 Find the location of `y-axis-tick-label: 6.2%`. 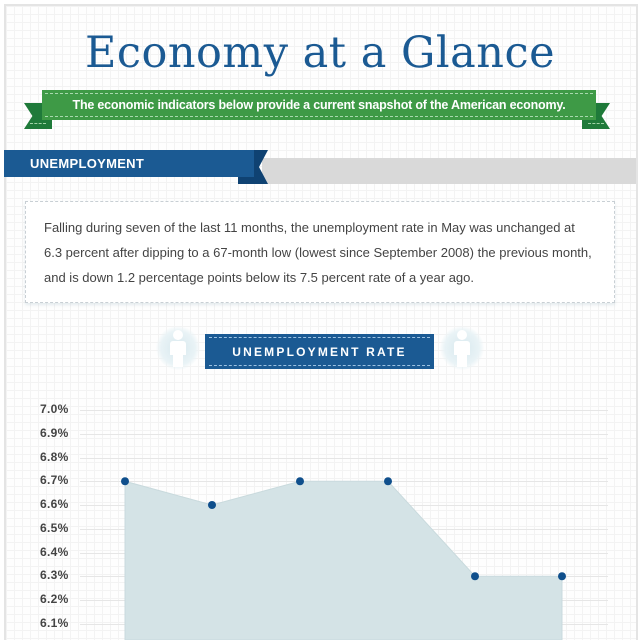

y-axis-tick-label: 6.2% is located at coordinates (54, 599).